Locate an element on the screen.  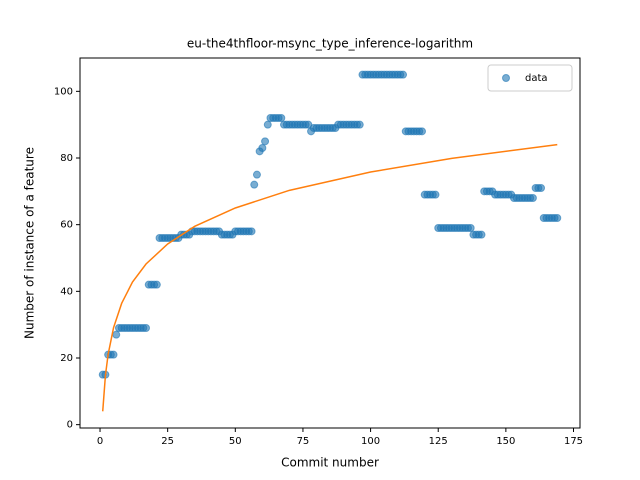
x-tick-label: 100 is located at coordinates (370, 441).